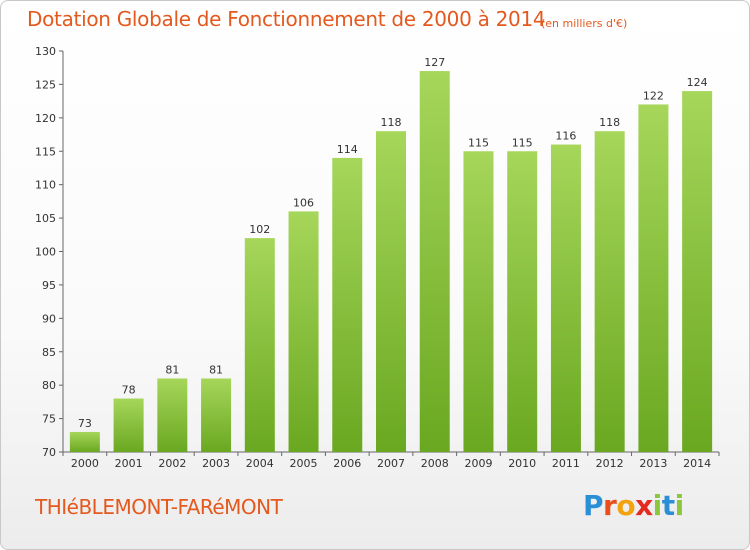 Image resolution: width=750 pixels, height=550 pixels. I want to click on x-tick-label: 2008, so click(435, 463).